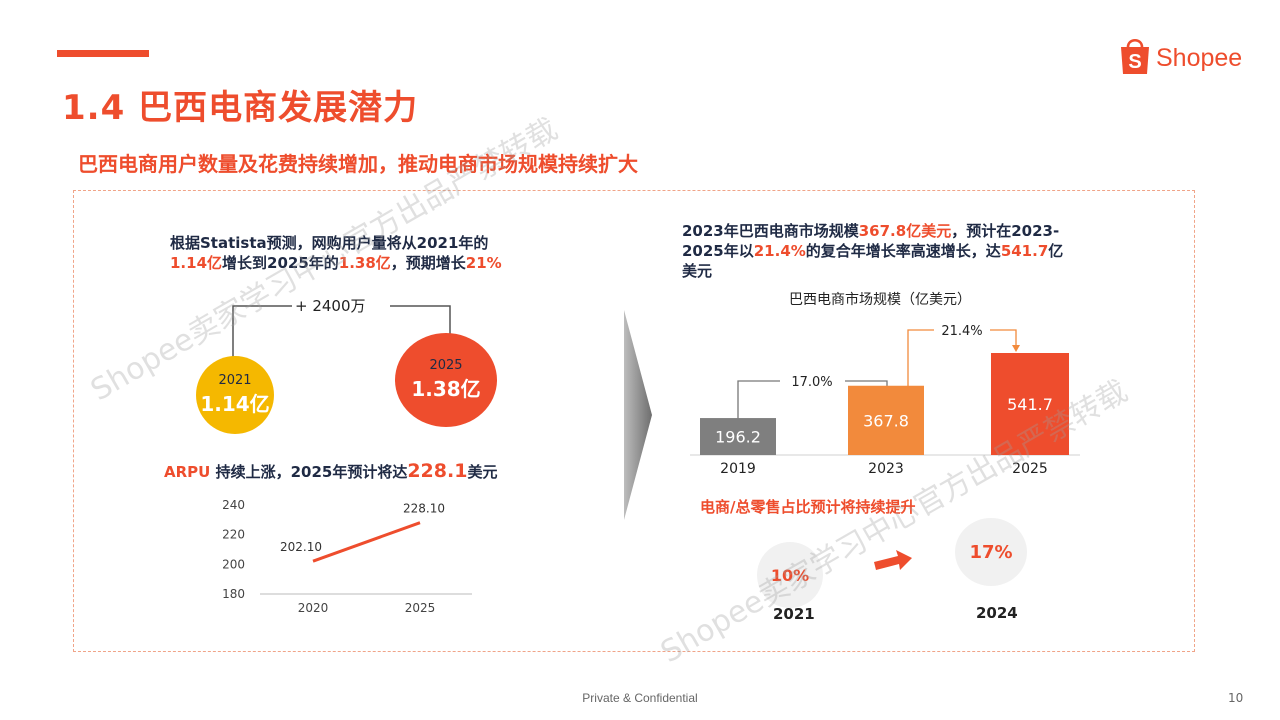 This screenshot has width=1280, height=720. What do you see at coordinates (329, 243) in the screenshot?
I see `left-statement-line1: 根据Statista预测，网购用户量将从2021年的` at bounding box center [329, 243].